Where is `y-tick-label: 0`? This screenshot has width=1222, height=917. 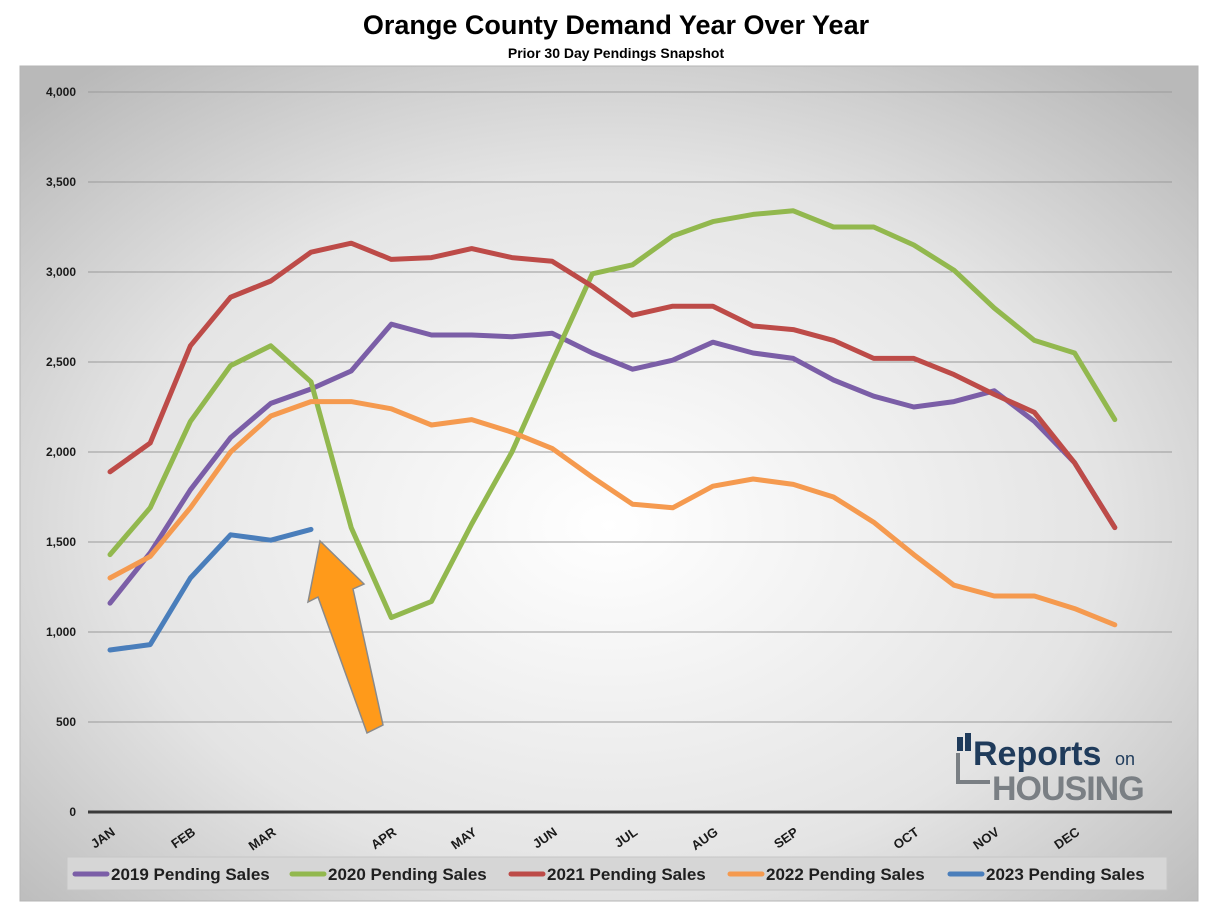 y-tick-label: 0 is located at coordinates (72, 812).